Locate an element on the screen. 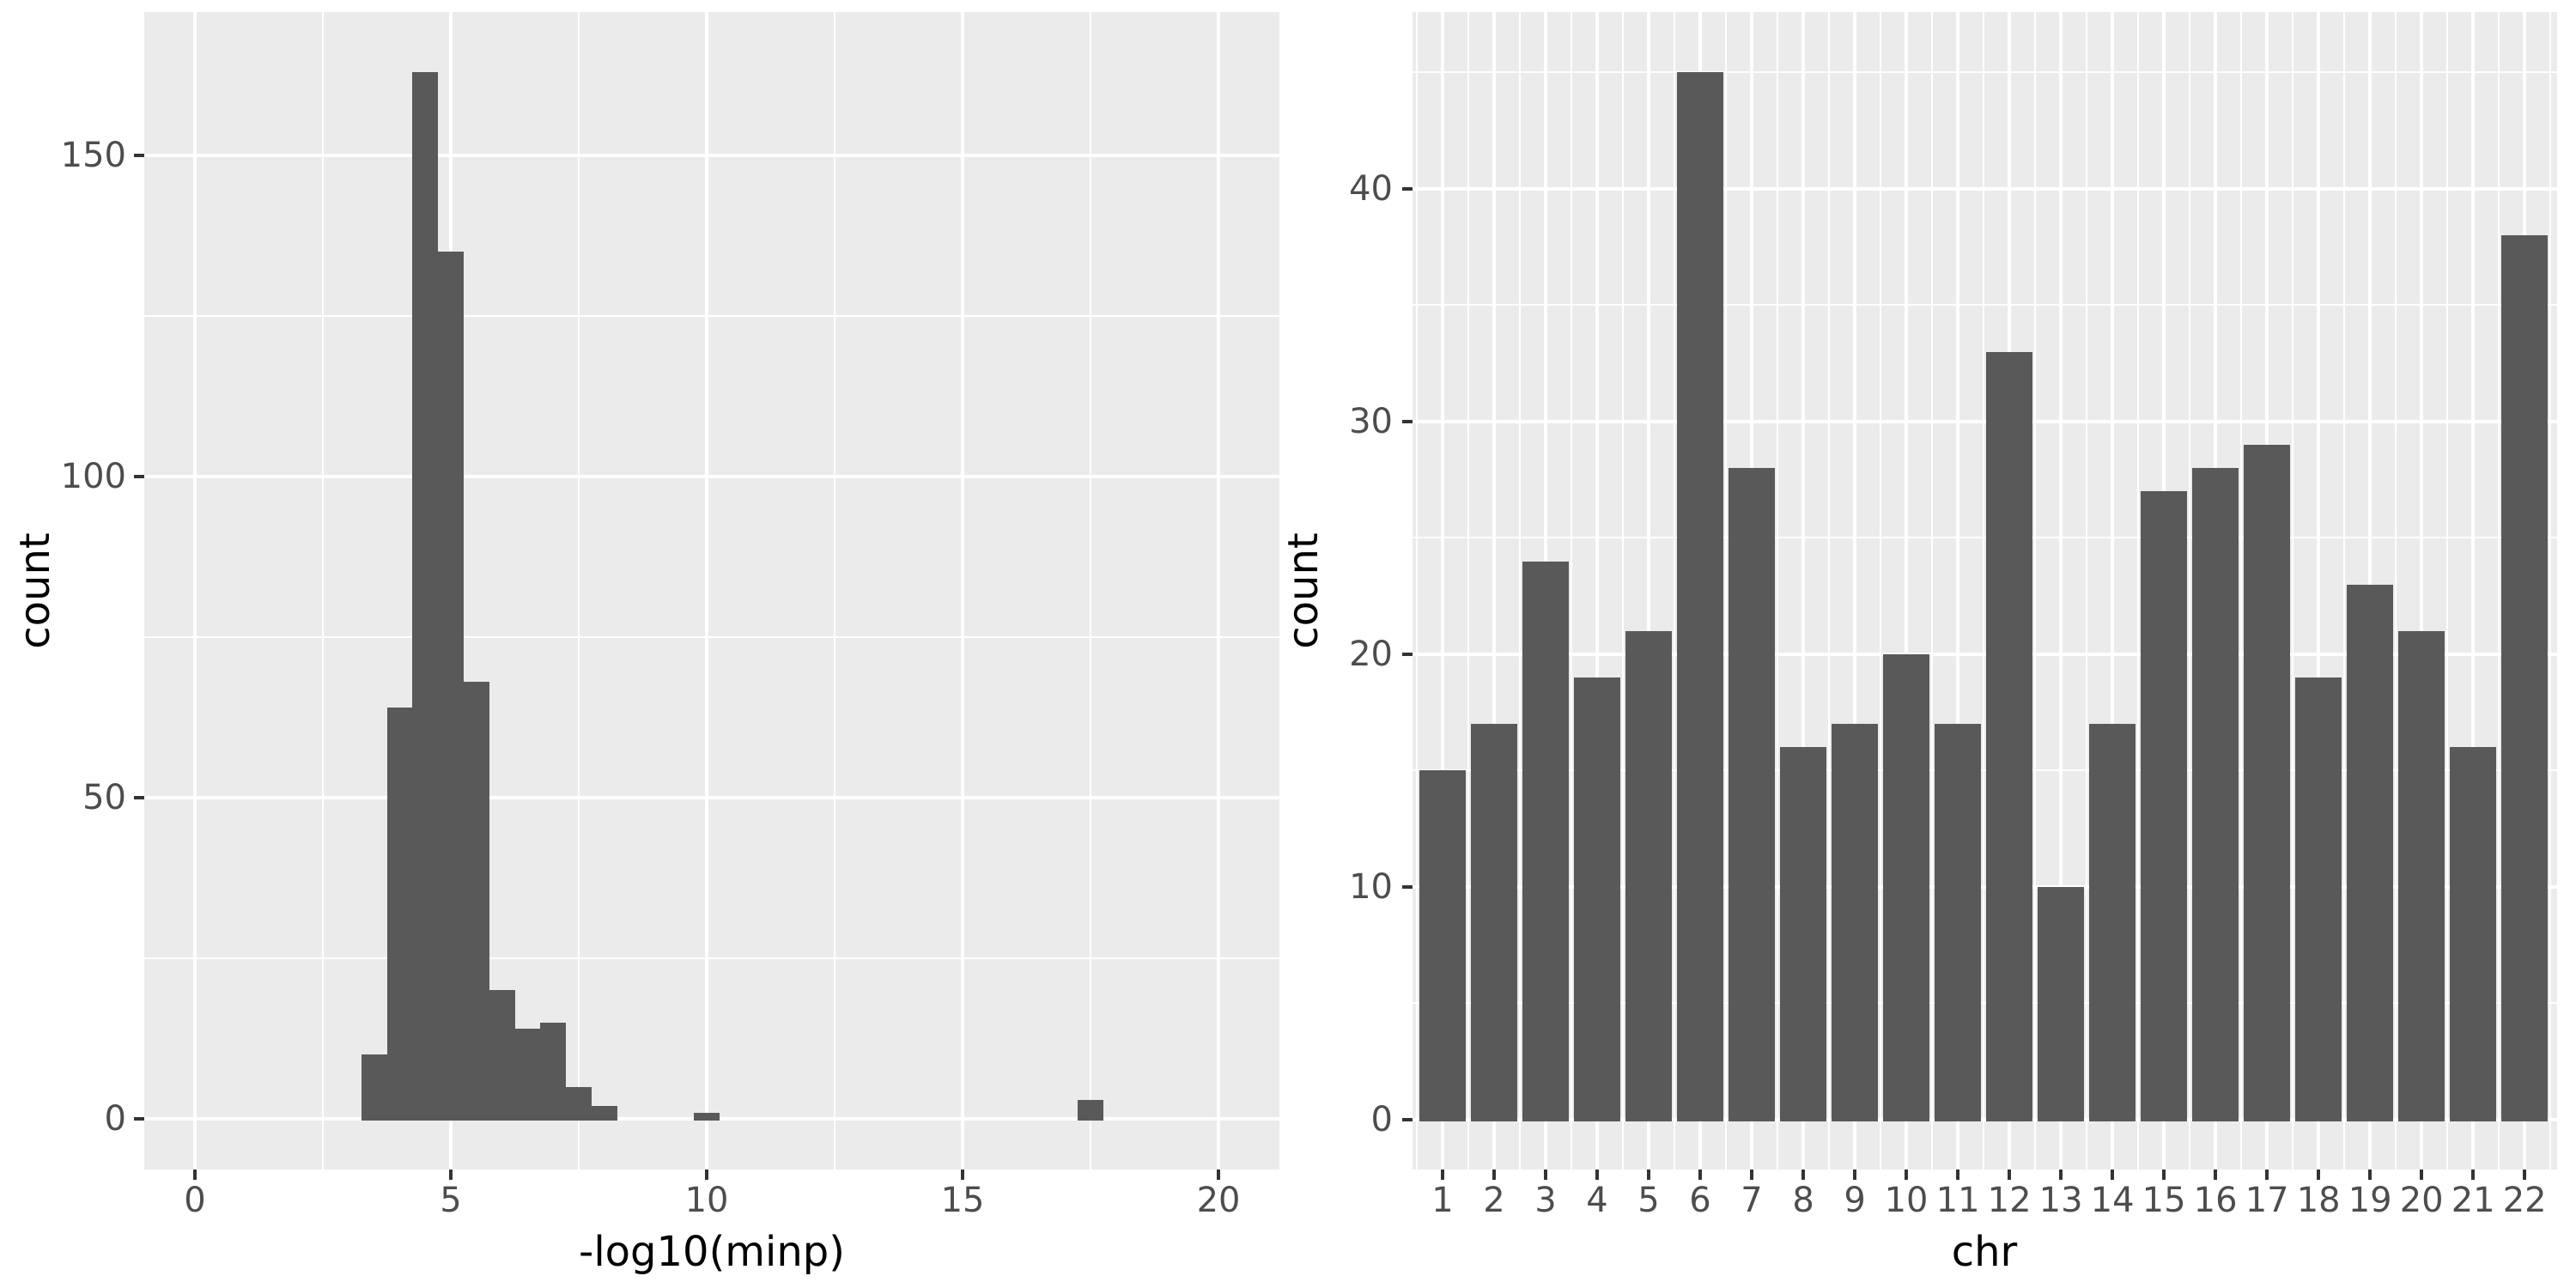  x-tick-label: 7 is located at coordinates (1752, 1200).